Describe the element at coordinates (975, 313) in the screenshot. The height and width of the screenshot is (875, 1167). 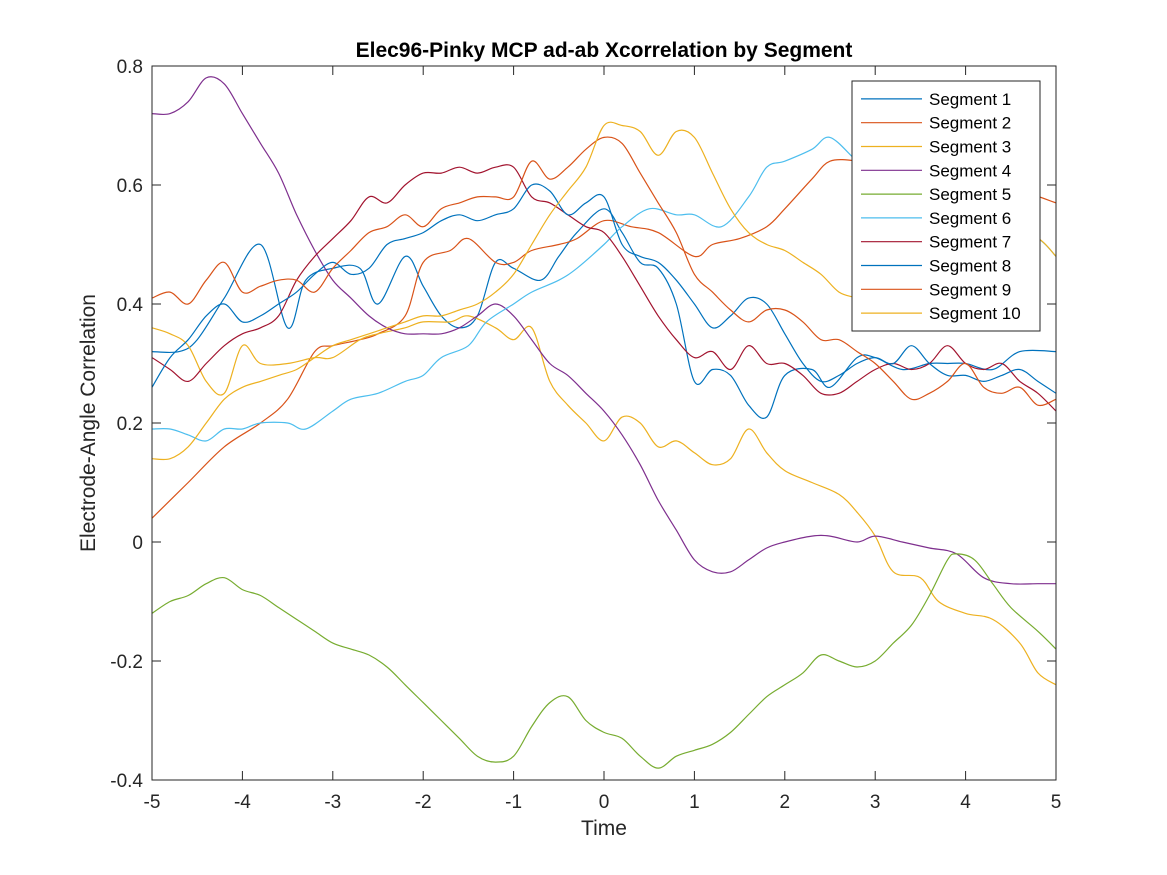
I see `legend-label-segment-10: Segment 10` at that location.